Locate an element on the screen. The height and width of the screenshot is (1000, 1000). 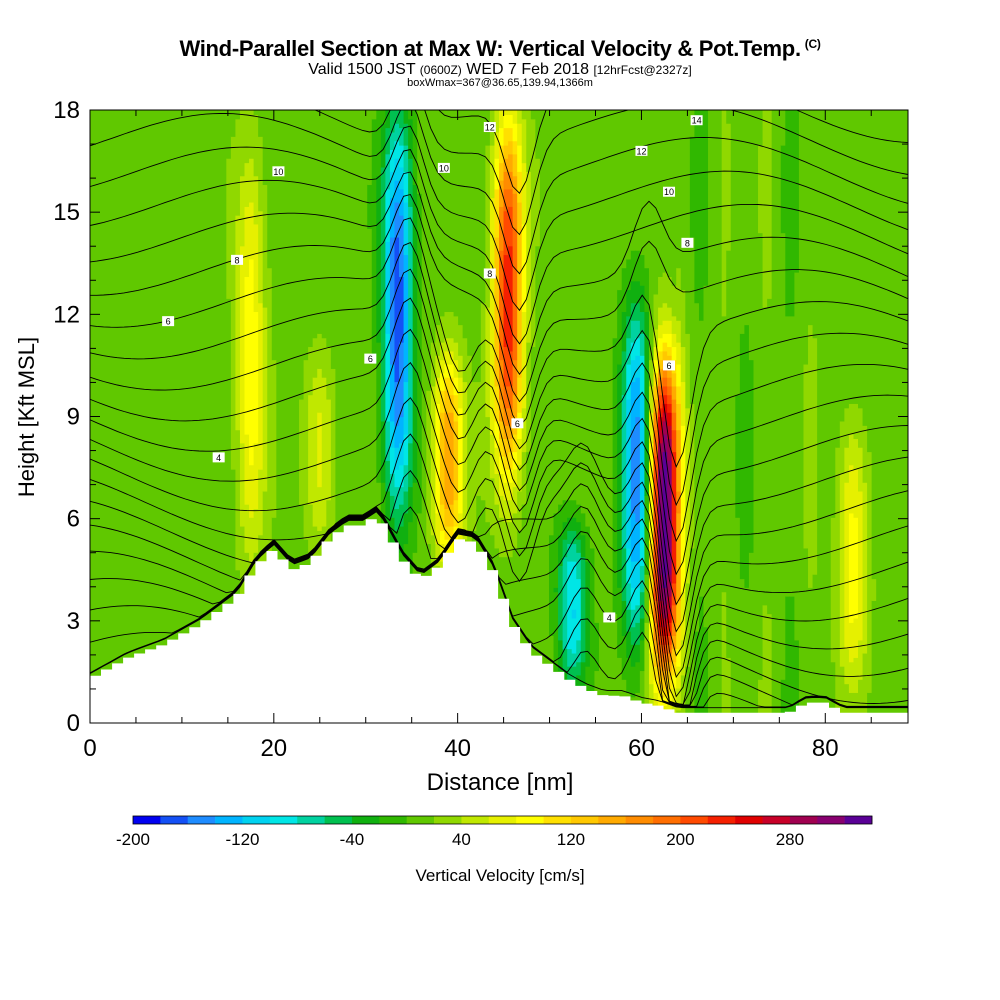
contour-label: 14 is located at coordinates (697, 121).